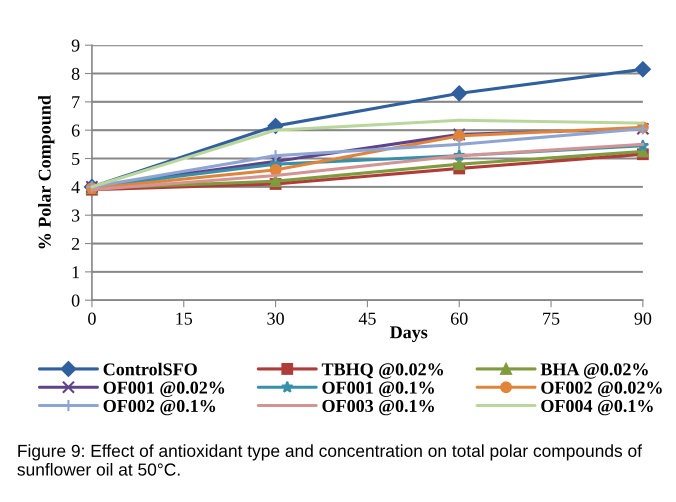  What do you see at coordinates (76, 74) in the screenshot?
I see `y-tick-label: 8` at bounding box center [76, 74].